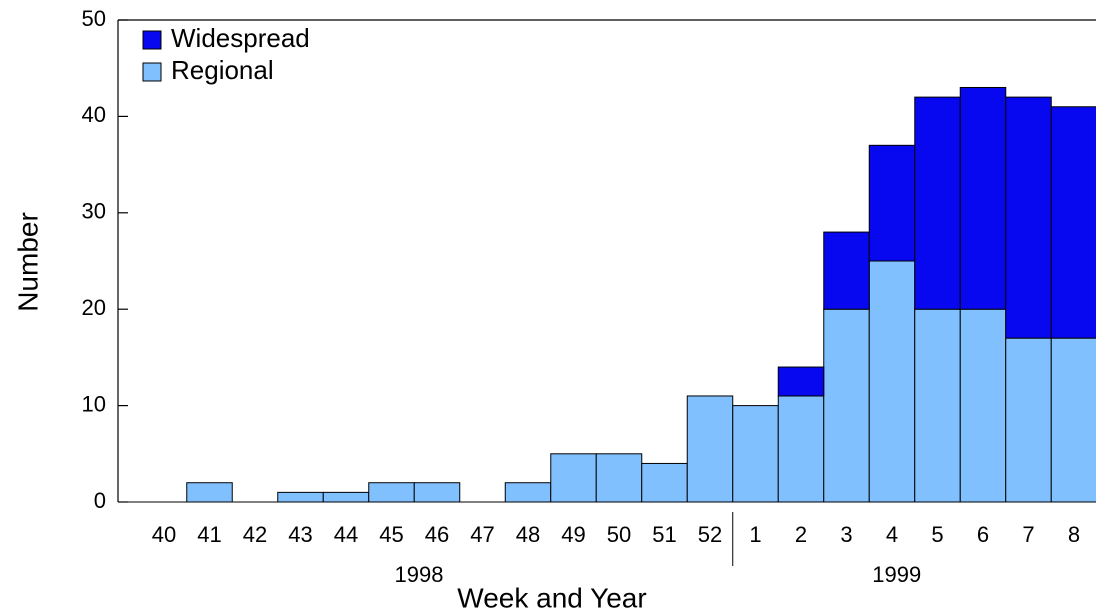 This screenshot has width=1096, height=616. Describe the element at coordinates (94, 114) in the screenshot. I see `y-tick-label: 40` at that location.